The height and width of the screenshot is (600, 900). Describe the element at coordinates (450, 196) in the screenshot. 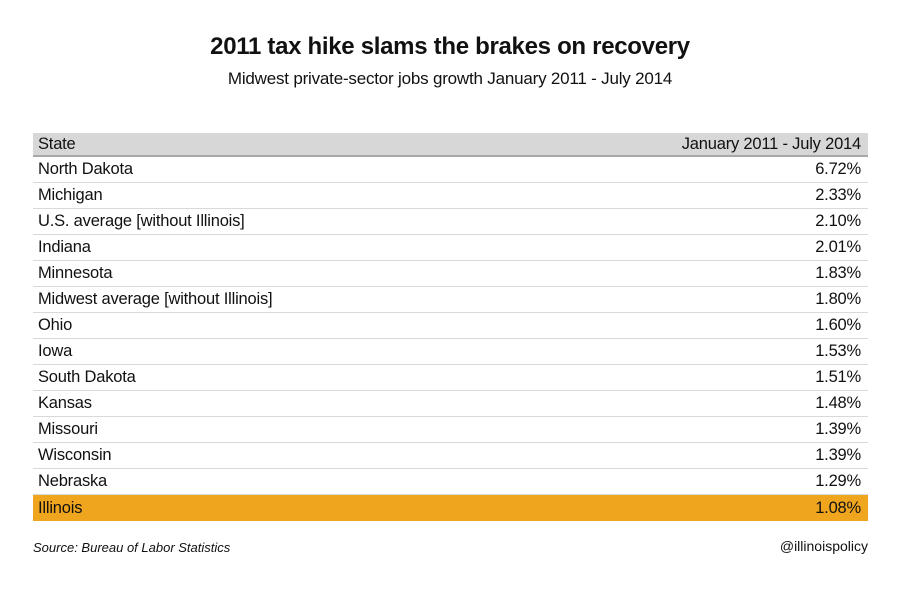

I see `table-row: Michigan 2.33%` at that location.